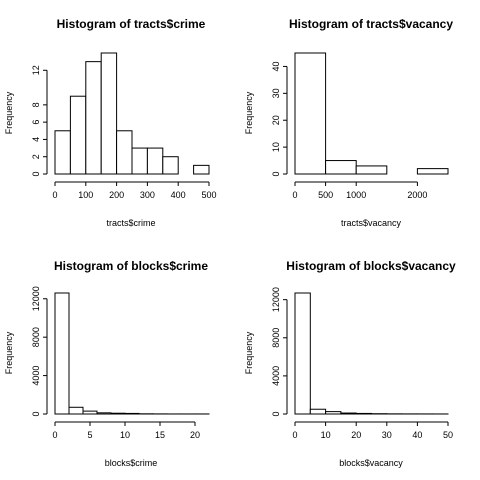 Image resolution: width=480 pixels, height=480 pixels. I want to click on x-tick-label: 30, so click(387, 435).